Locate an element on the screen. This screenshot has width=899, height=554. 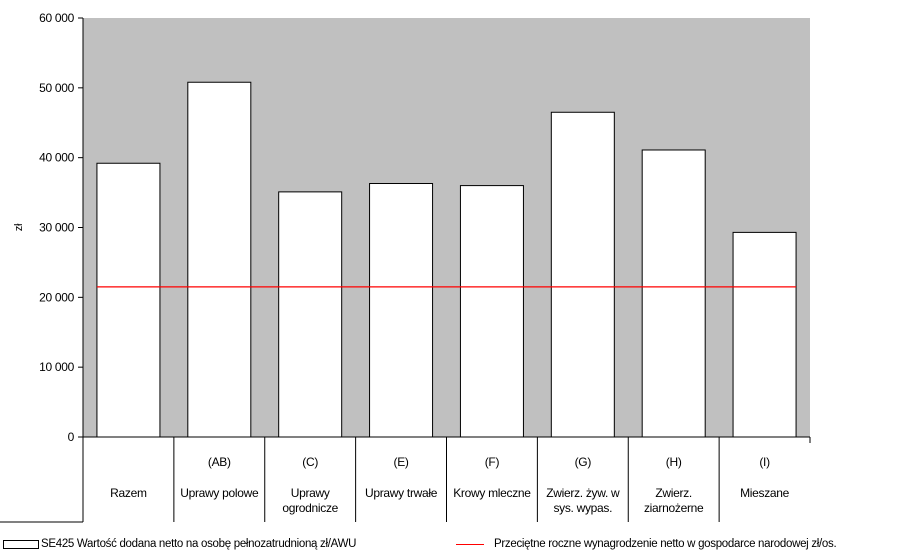
category-code: (I) is located at coordinates (764, 462).